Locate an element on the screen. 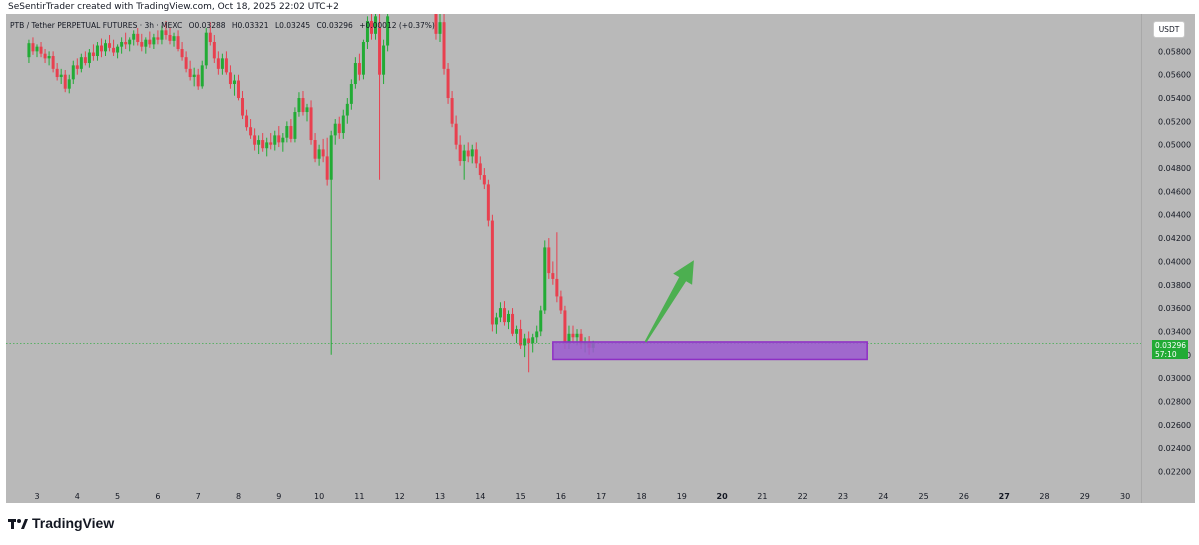 The height and width of the screenshot is (545, 1199). projection-arrow is located at coordinates (669, 301).